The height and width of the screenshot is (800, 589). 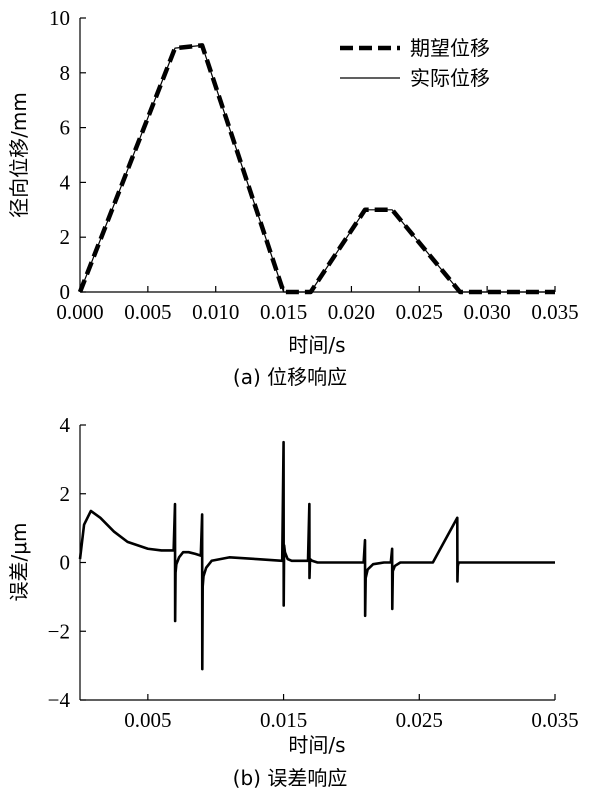 What do you see at coordinates (59, 18) in the screenshot?
I see `y-tick-label: 10` at bounding box center [59, 18].